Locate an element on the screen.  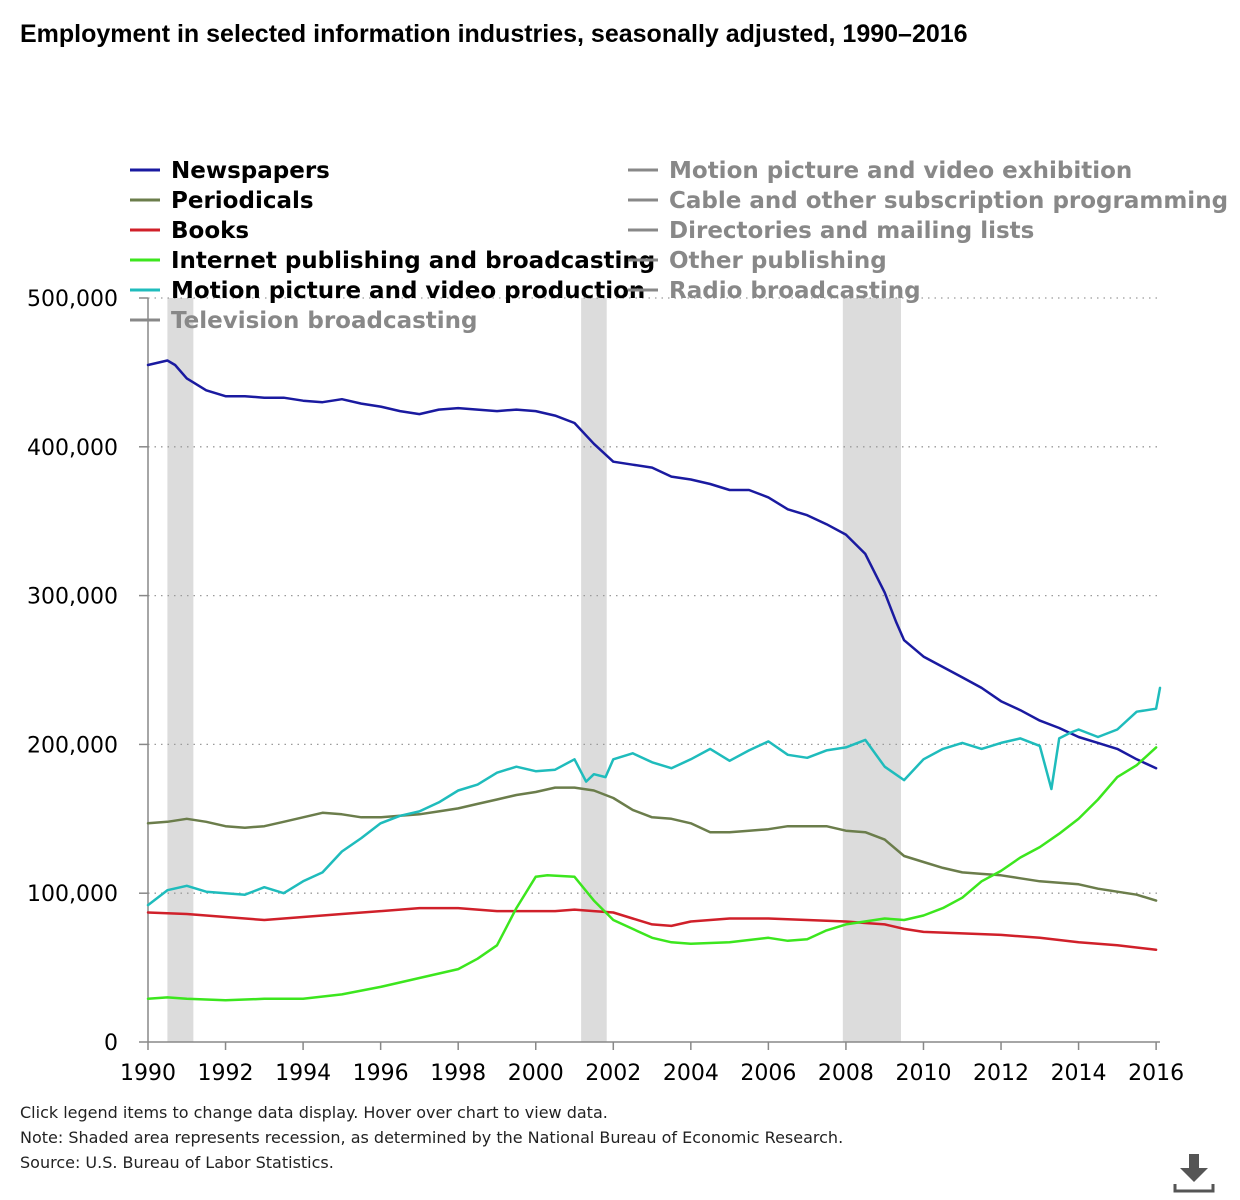
footer-source: Source: U.S. Bureau of Labor Statistics. is located at coordinates (177, 1162).